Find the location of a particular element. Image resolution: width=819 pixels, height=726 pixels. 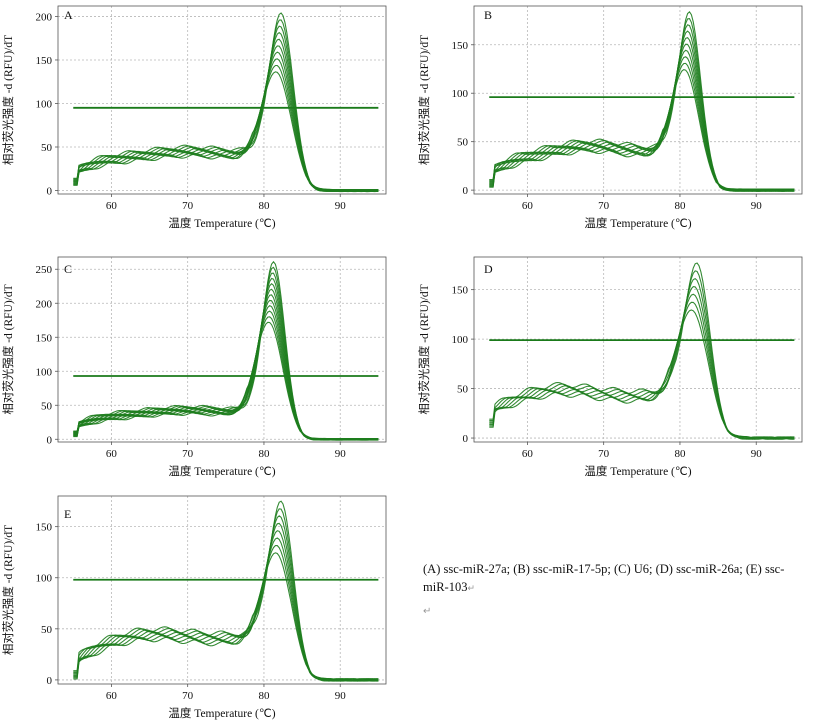

panel-label: A is located at coordinates (68, 15).